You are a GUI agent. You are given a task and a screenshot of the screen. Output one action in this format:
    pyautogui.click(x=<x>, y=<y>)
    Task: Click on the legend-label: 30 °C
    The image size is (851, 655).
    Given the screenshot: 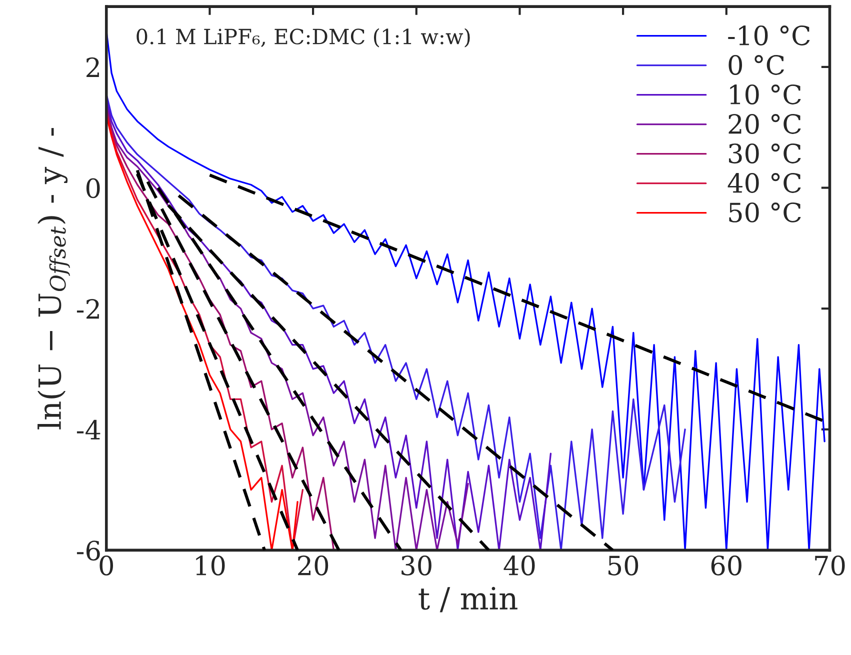 What is the action you would take?
    pyautogui.click(x=764, y=153)
    